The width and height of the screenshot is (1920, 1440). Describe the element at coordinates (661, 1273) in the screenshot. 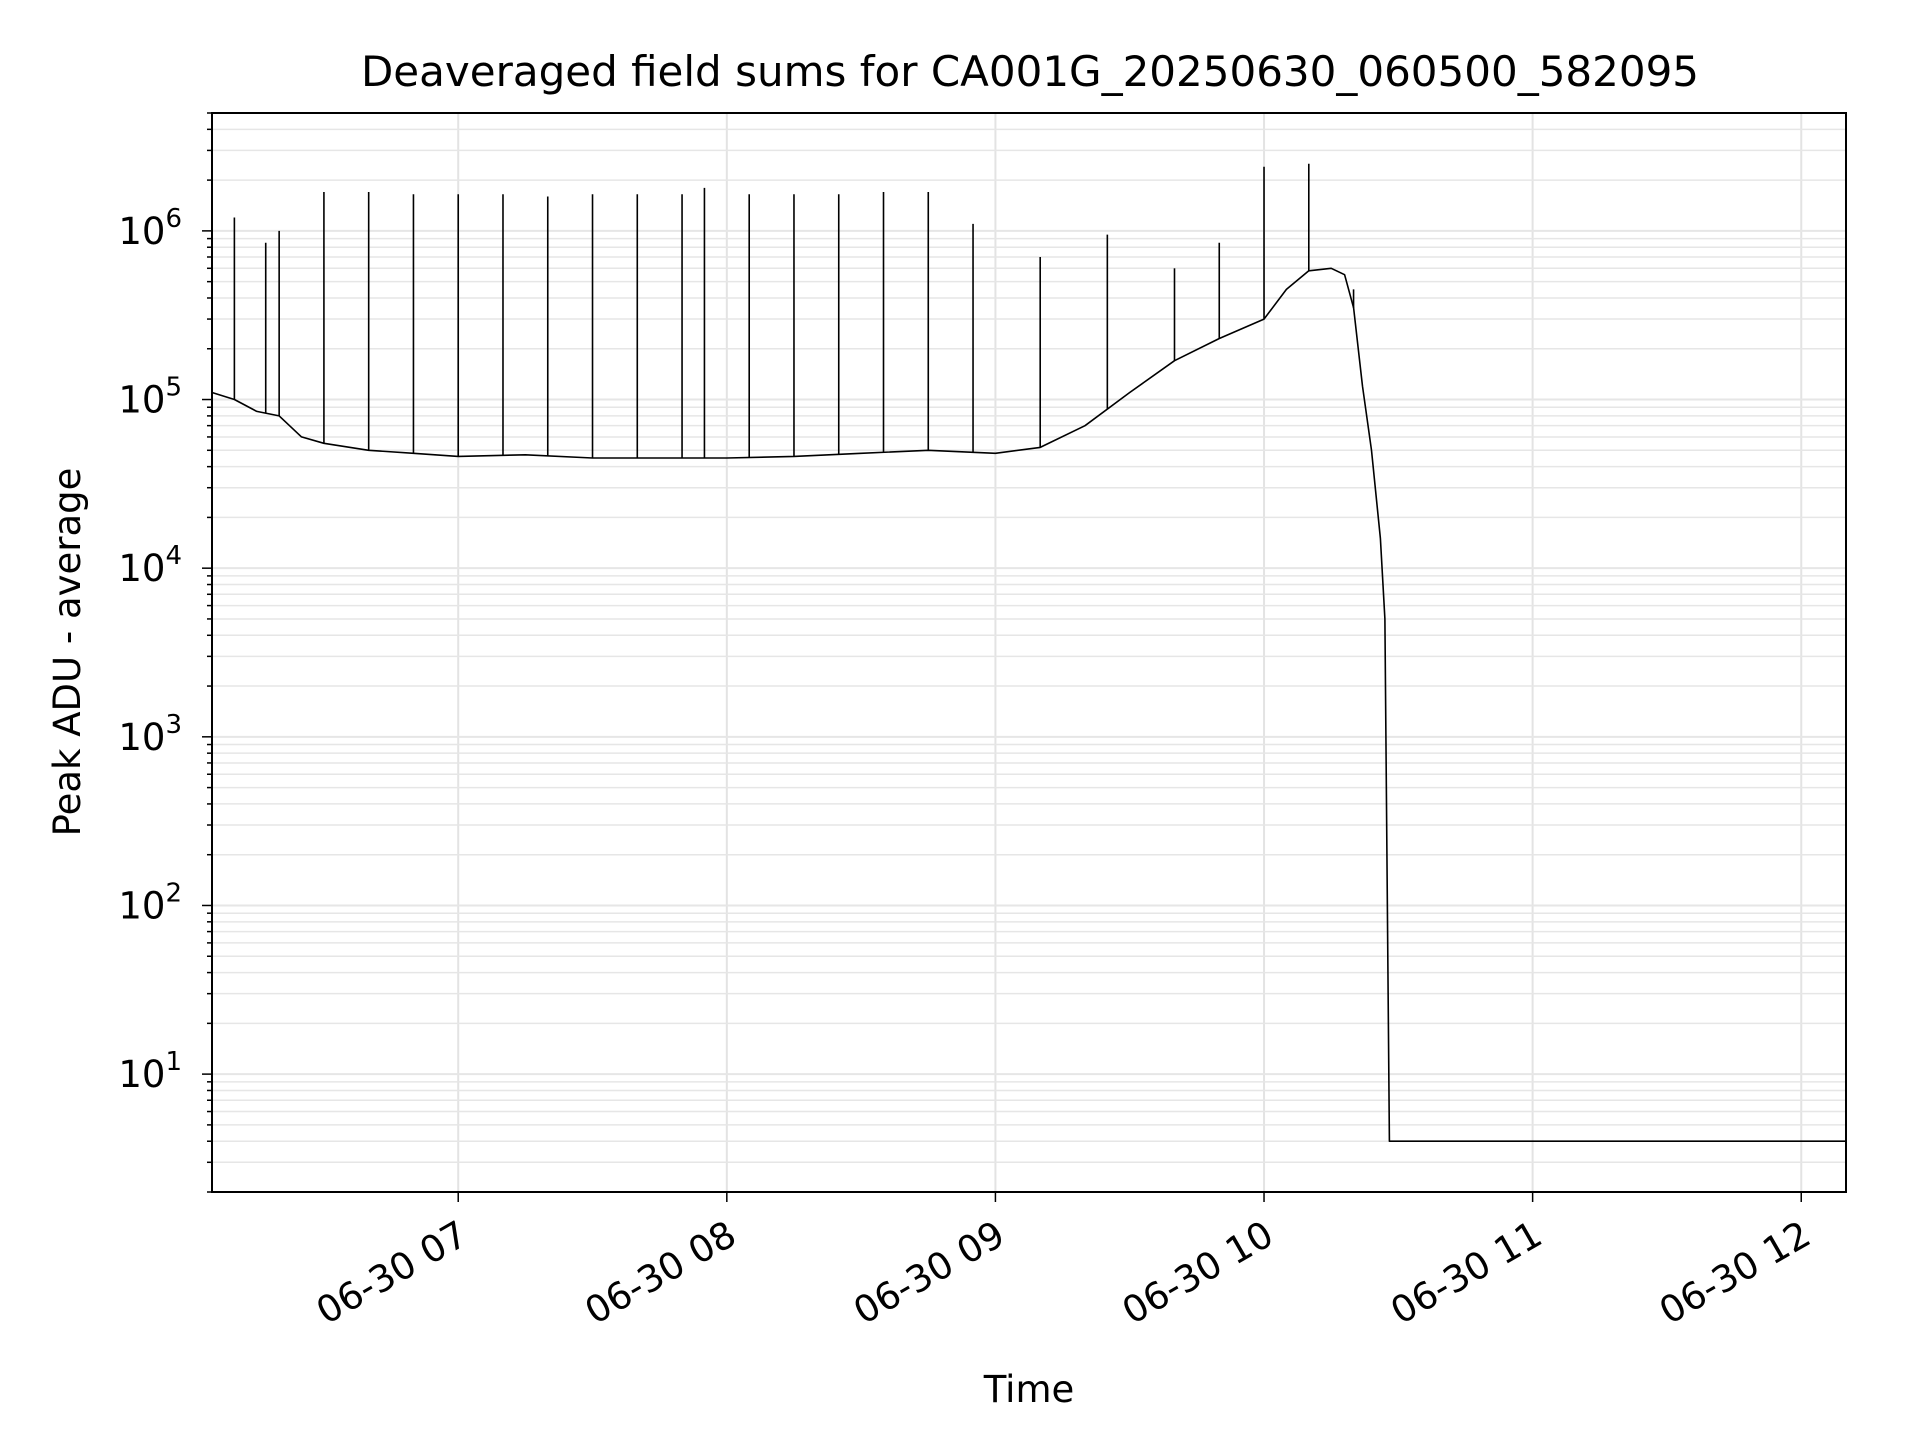

I see `x-tick-label: 06-30 08` at that location.